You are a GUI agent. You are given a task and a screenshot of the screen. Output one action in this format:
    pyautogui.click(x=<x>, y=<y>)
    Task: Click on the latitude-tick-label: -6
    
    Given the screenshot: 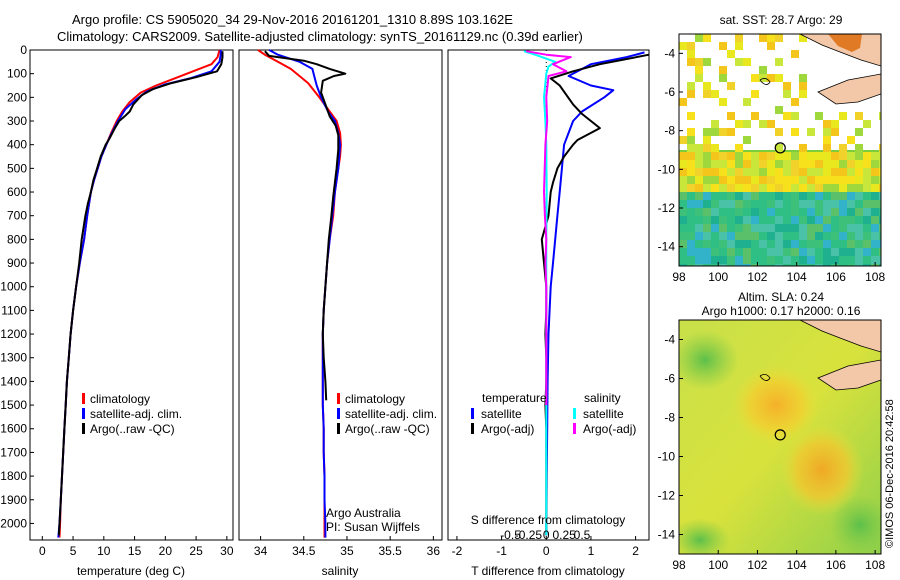 What is the action you would take?
    pyautogui.click(x=669, y=92)
    